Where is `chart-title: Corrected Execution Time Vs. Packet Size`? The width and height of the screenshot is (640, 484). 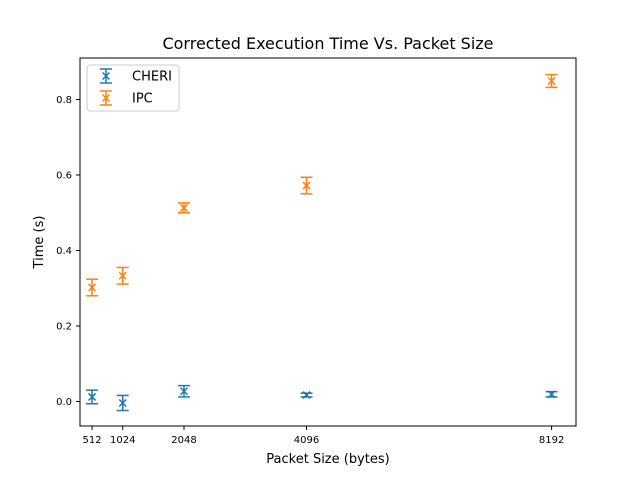
chart-title: Corrected Execution Time Vs. Packet Size is located at coordinates (327, 43).